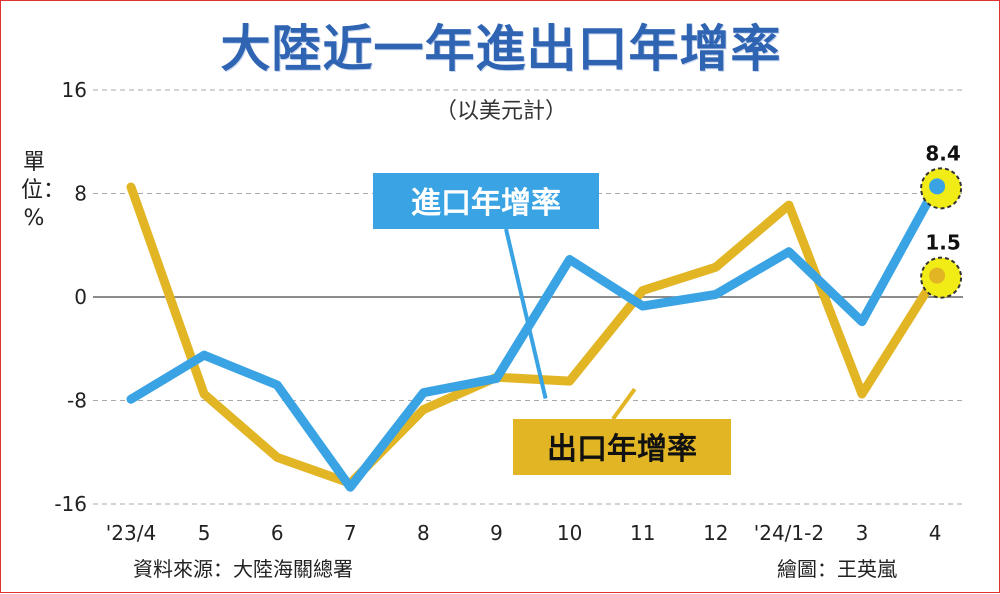 Image resolution: width=1000 pixels, height=594 pixels. What do you see at coordinates (715, 533) in the screenshot?
I see `x-tick-label: 12` at bounding box center [715, 533].